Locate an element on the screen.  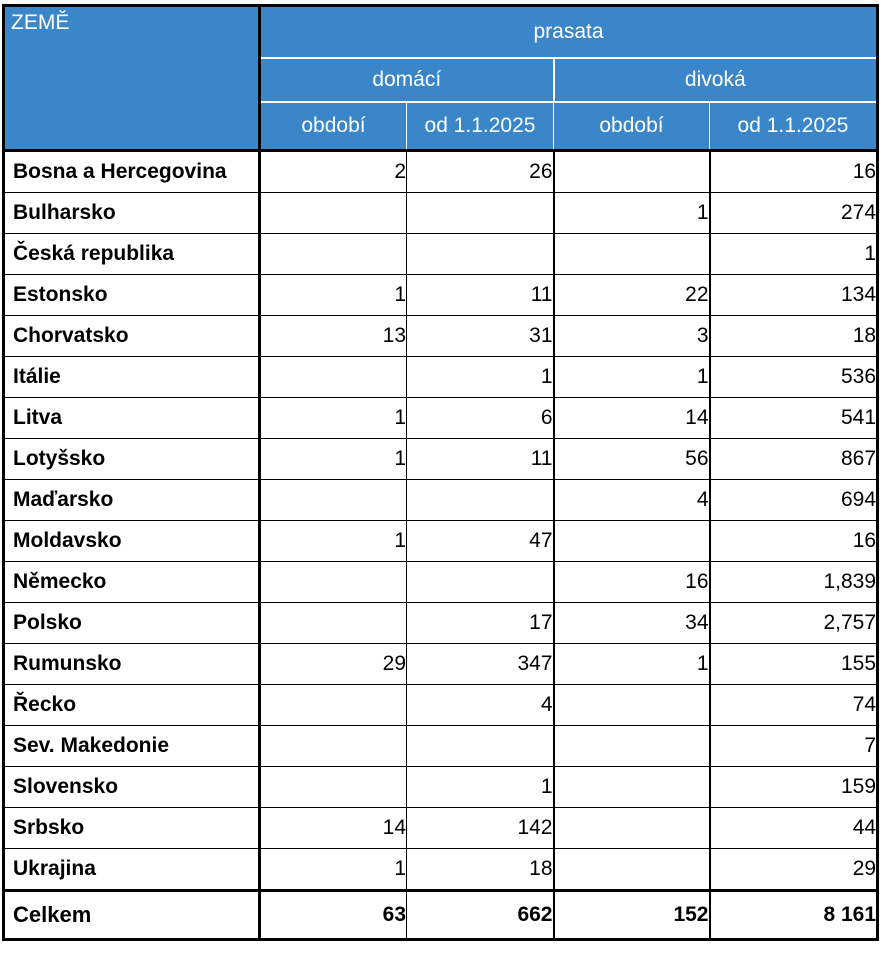
cell-domestic-period: 14 is located at coordinates (333, 828).